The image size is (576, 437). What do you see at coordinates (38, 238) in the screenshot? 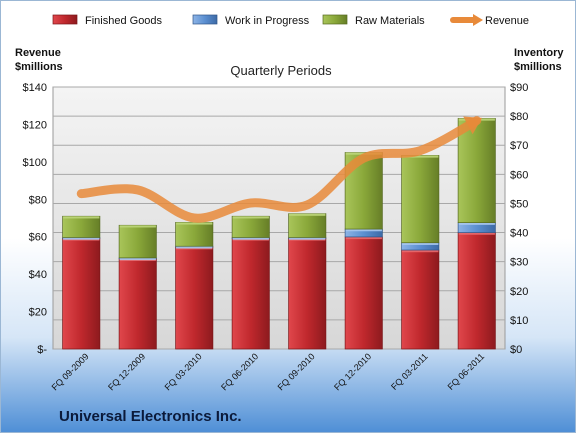
I see `left-tick-label: $60` at bounding box center [38, 238].